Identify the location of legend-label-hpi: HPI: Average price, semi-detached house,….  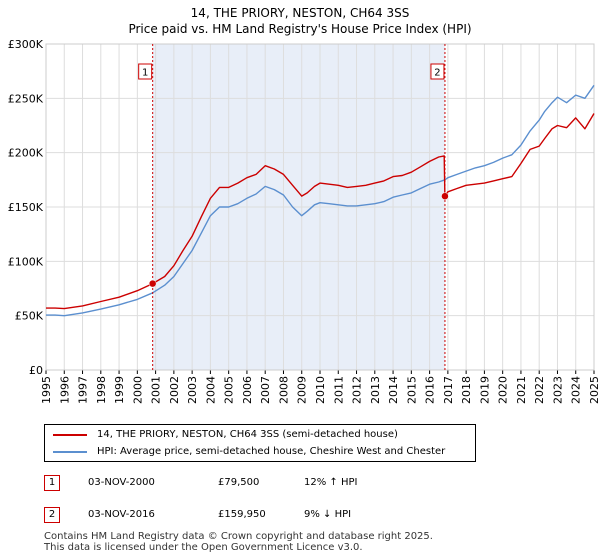
(271, 451).